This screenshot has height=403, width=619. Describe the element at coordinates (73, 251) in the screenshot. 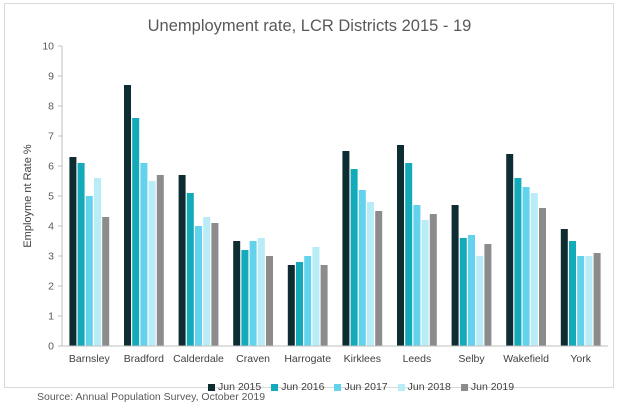

I see `bar-barnsley-jun-2015` at that location.